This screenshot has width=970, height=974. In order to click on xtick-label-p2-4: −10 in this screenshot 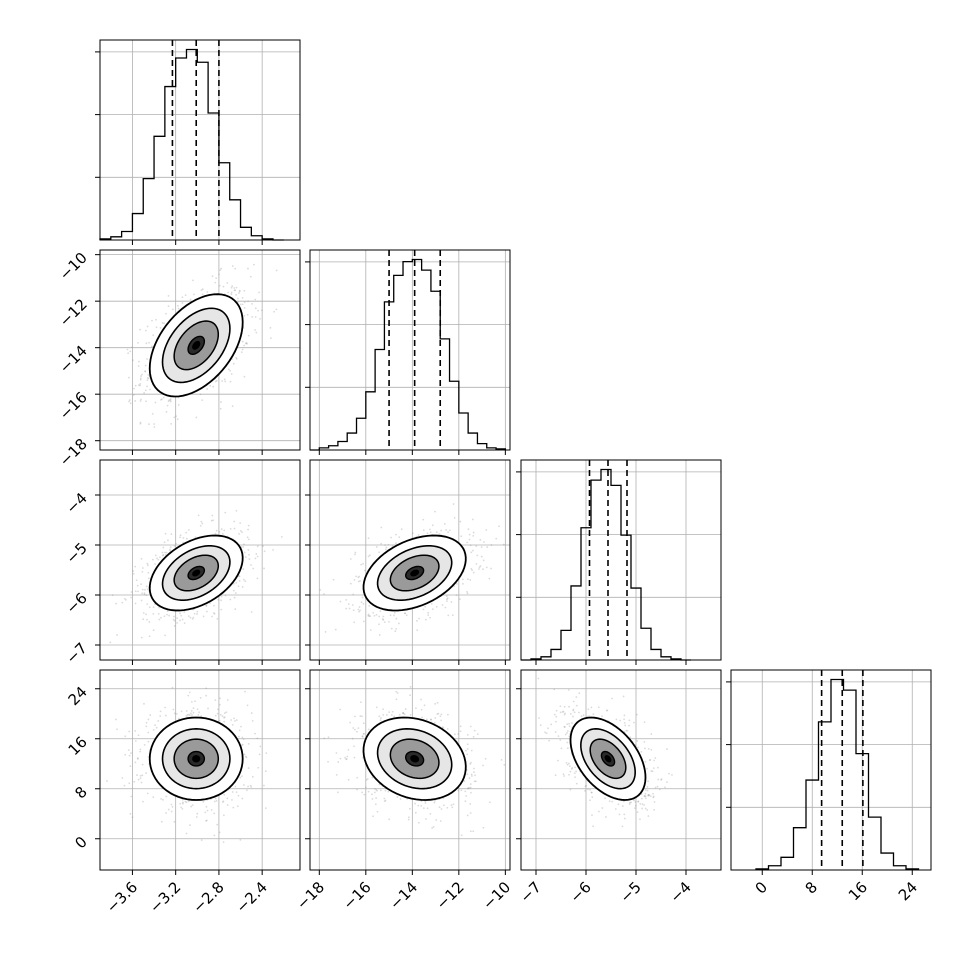, I will do `click(496, 895)`.